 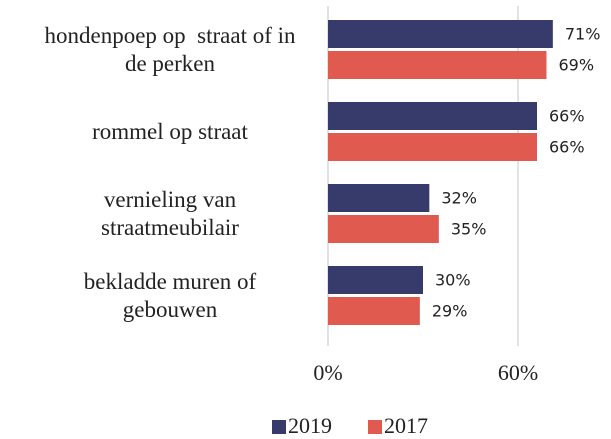 I want to click on value-label: 35%, so click(x=469, y=229).